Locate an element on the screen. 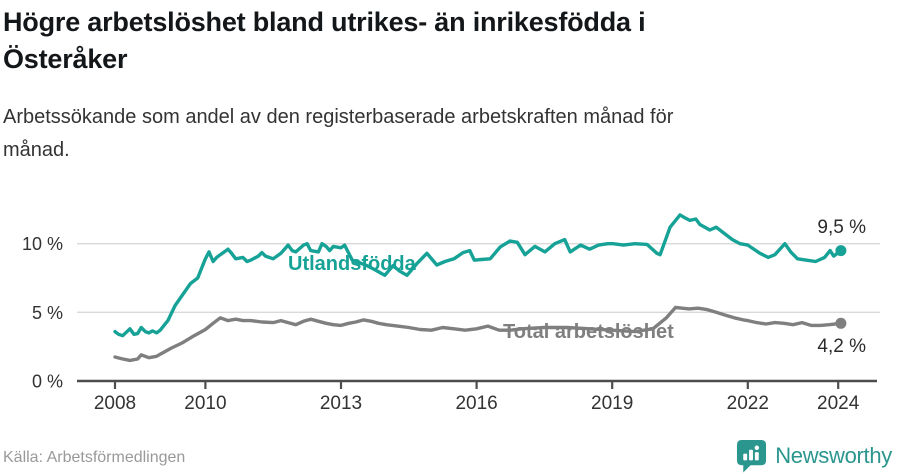  chart-subtitle-line-2: månad. is located at coordinates (36, 150).